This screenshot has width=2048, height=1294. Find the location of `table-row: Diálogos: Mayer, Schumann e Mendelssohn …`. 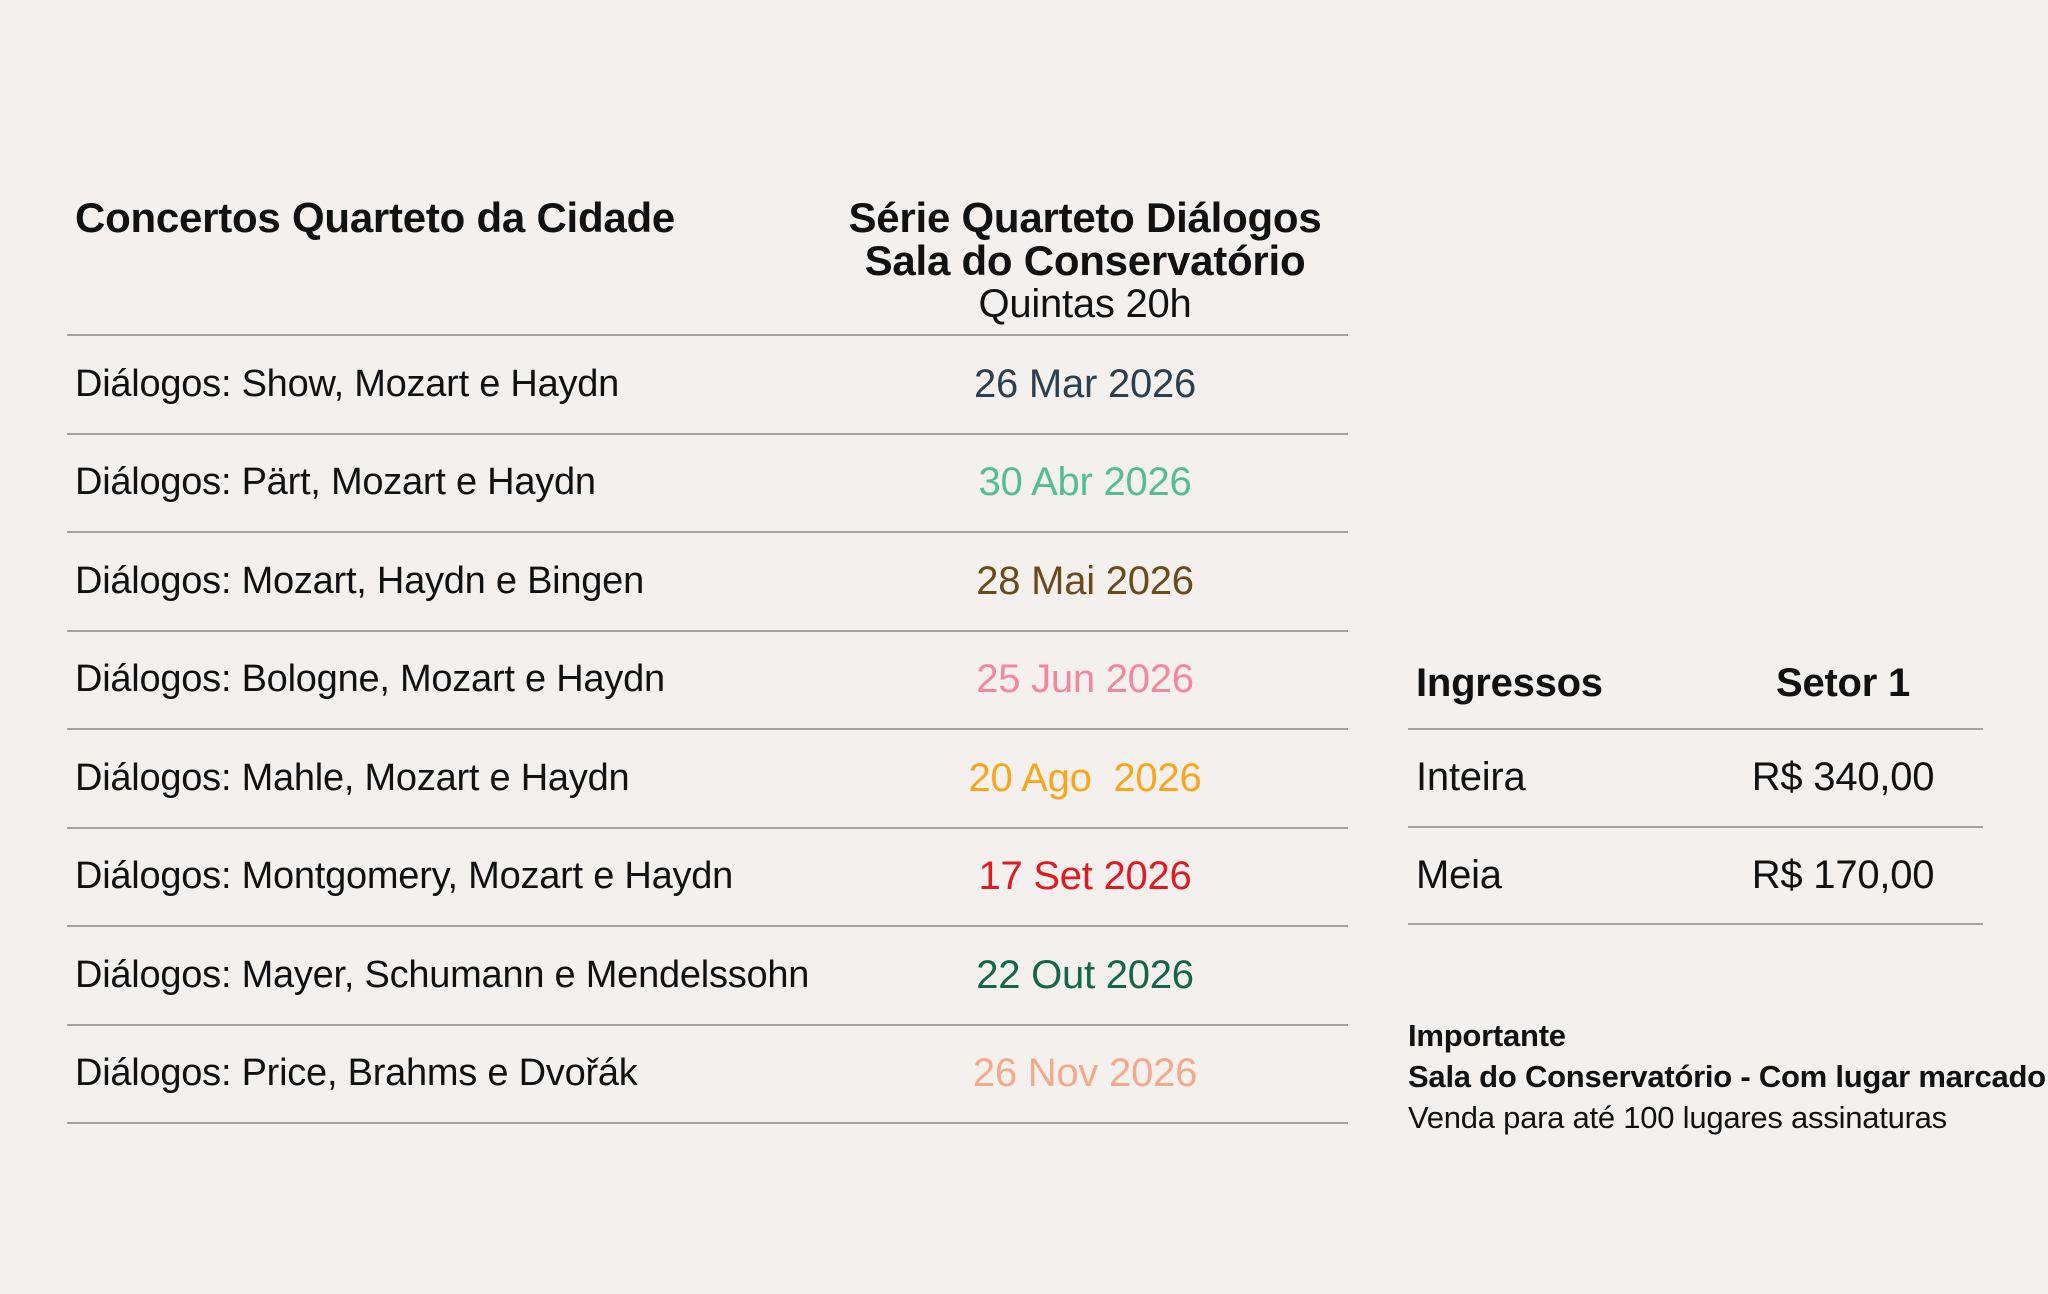

table-row: Diálogos: Mayer, Schumann e Mendelssohn … is located at coordinates (707, 976).